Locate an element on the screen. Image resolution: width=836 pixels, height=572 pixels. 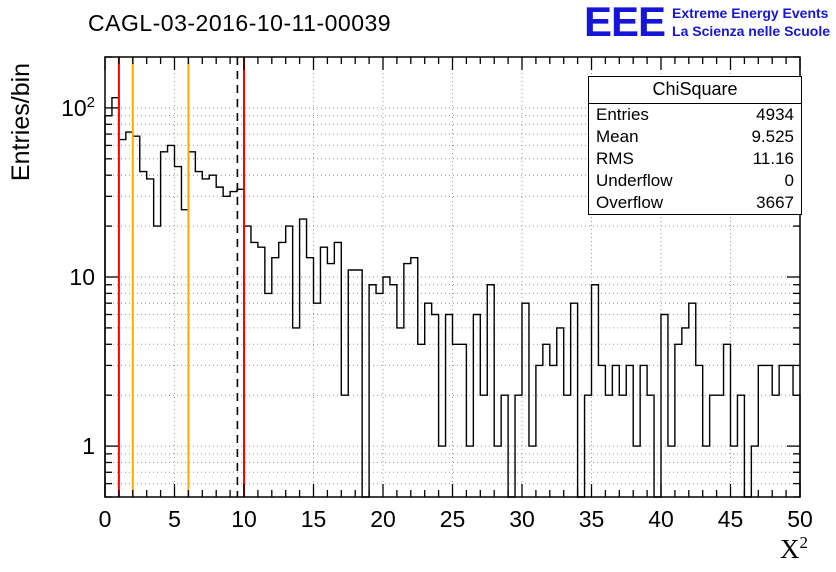
x-tick-label: 40 is located at coordinates (661, 519).